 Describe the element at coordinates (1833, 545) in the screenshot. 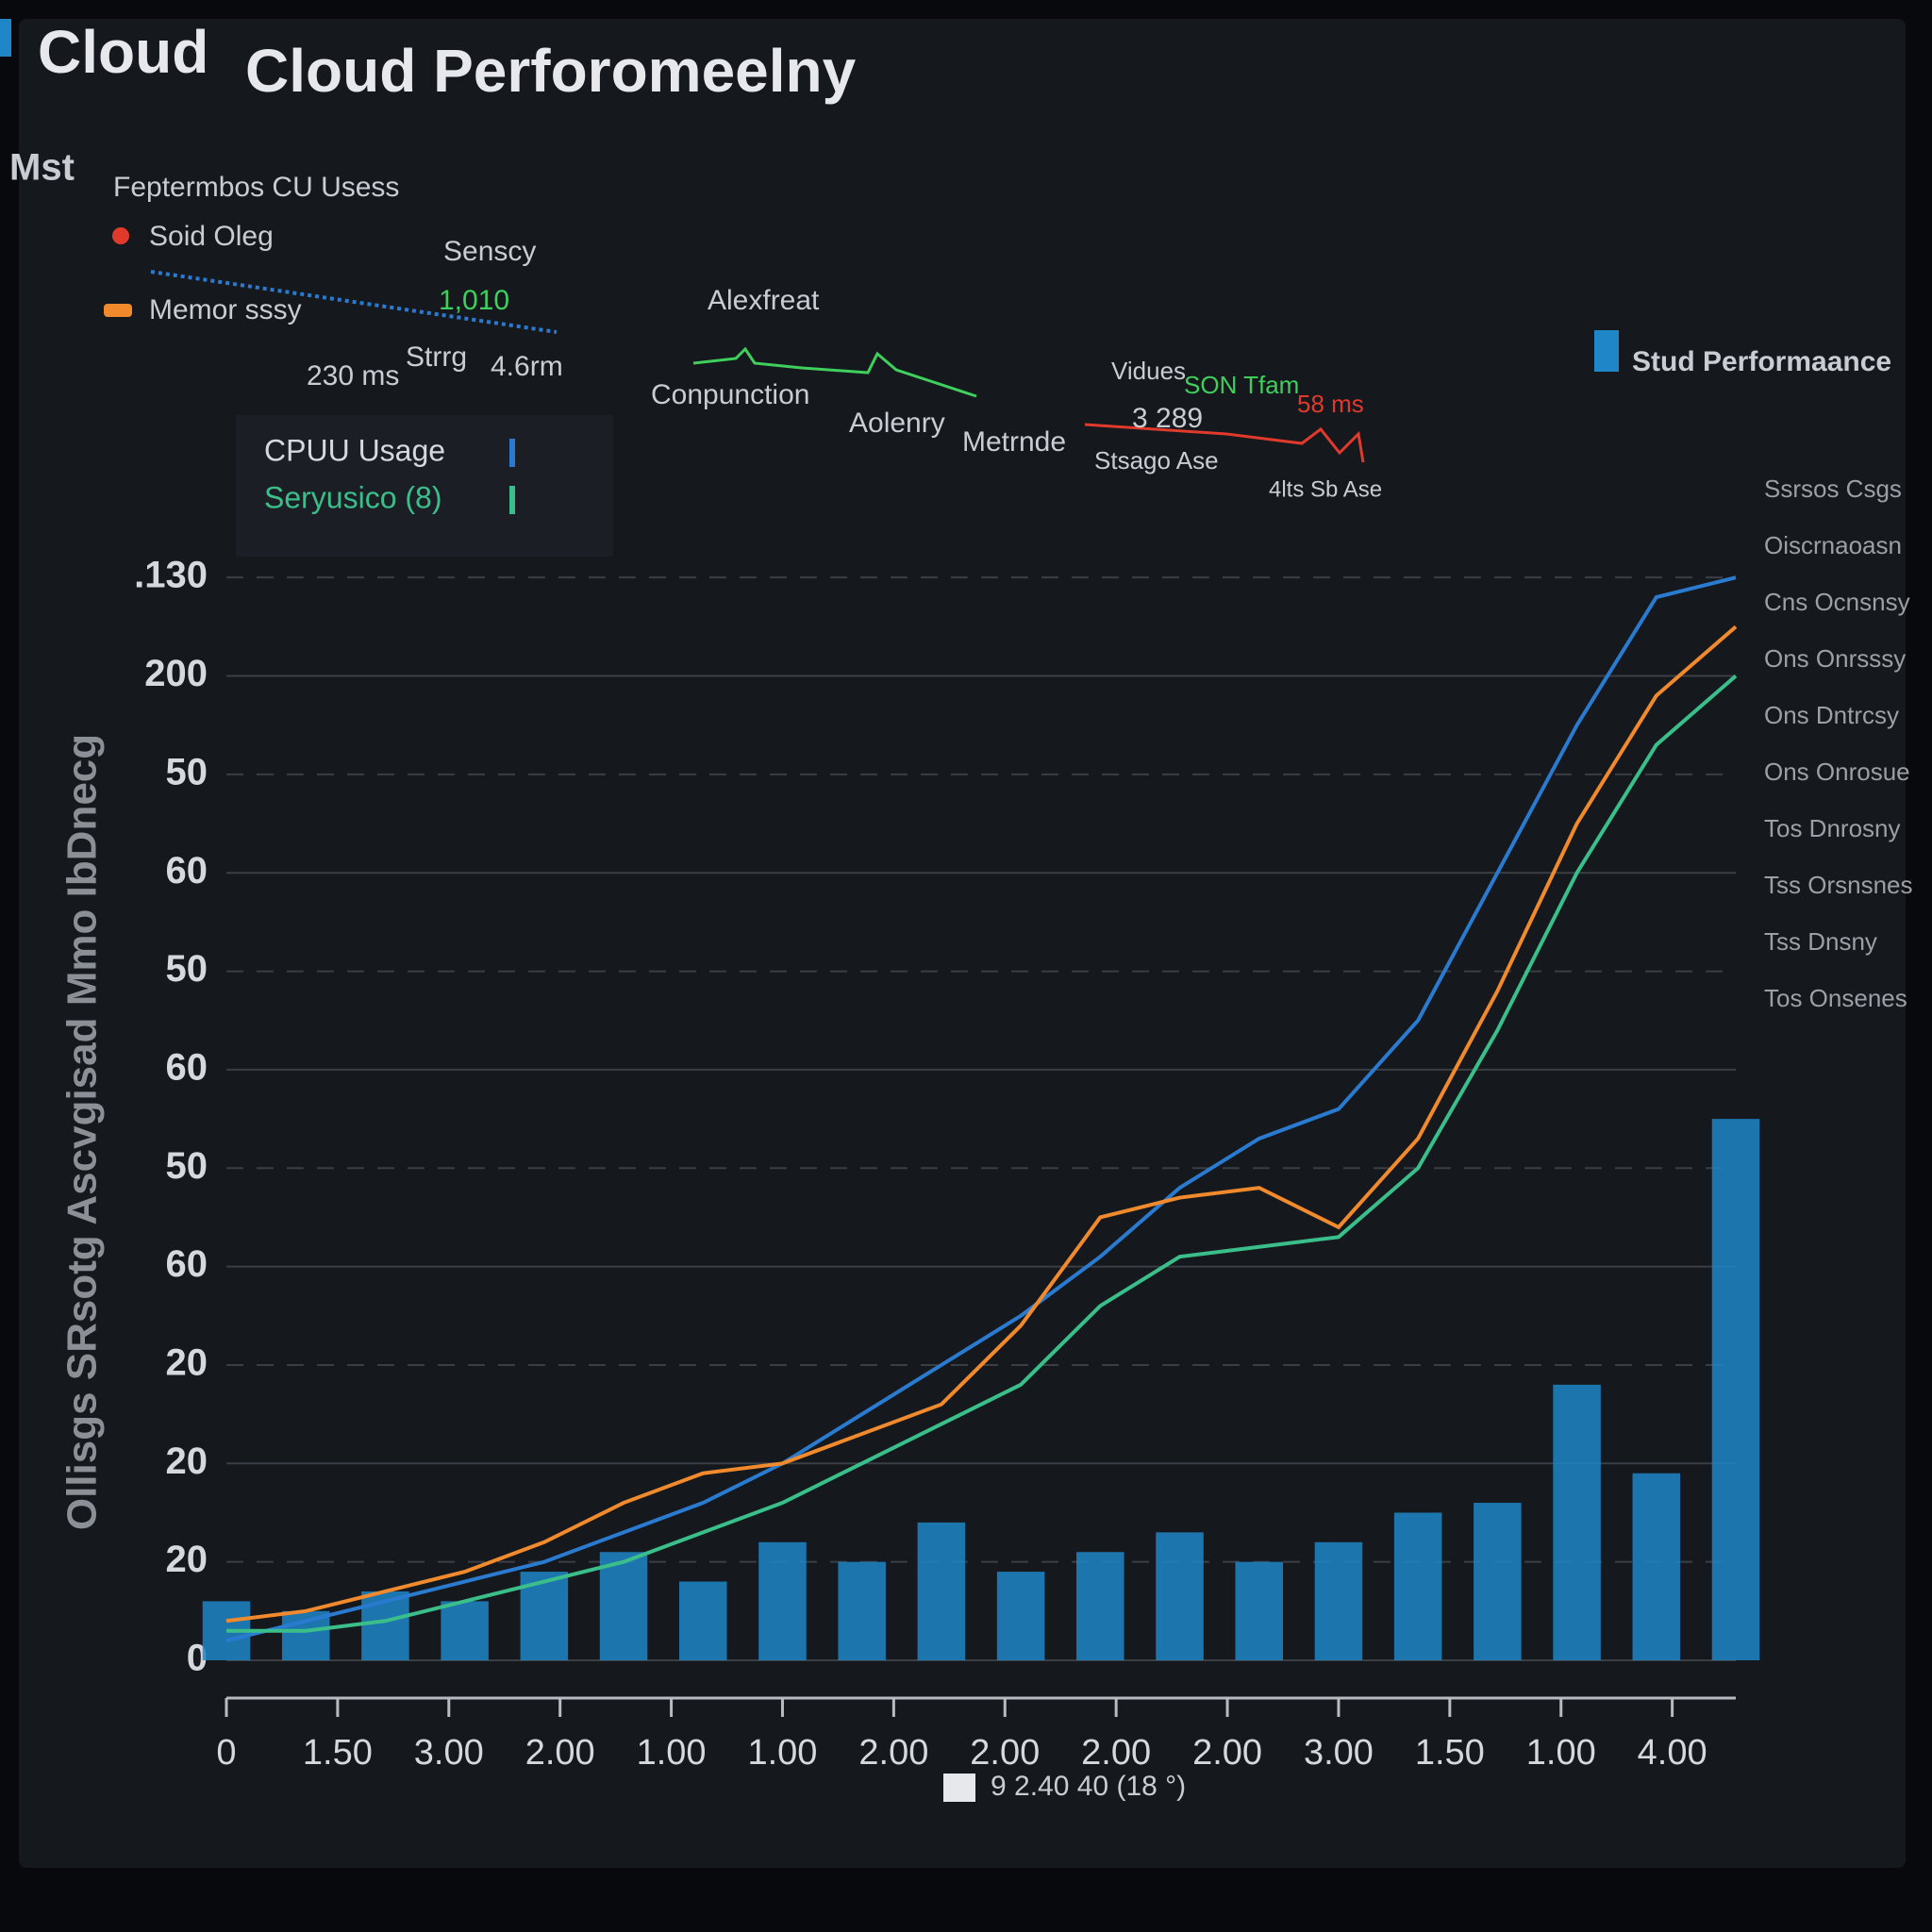

I see `sidebar-item: Oiscrnaoasn` at that location.